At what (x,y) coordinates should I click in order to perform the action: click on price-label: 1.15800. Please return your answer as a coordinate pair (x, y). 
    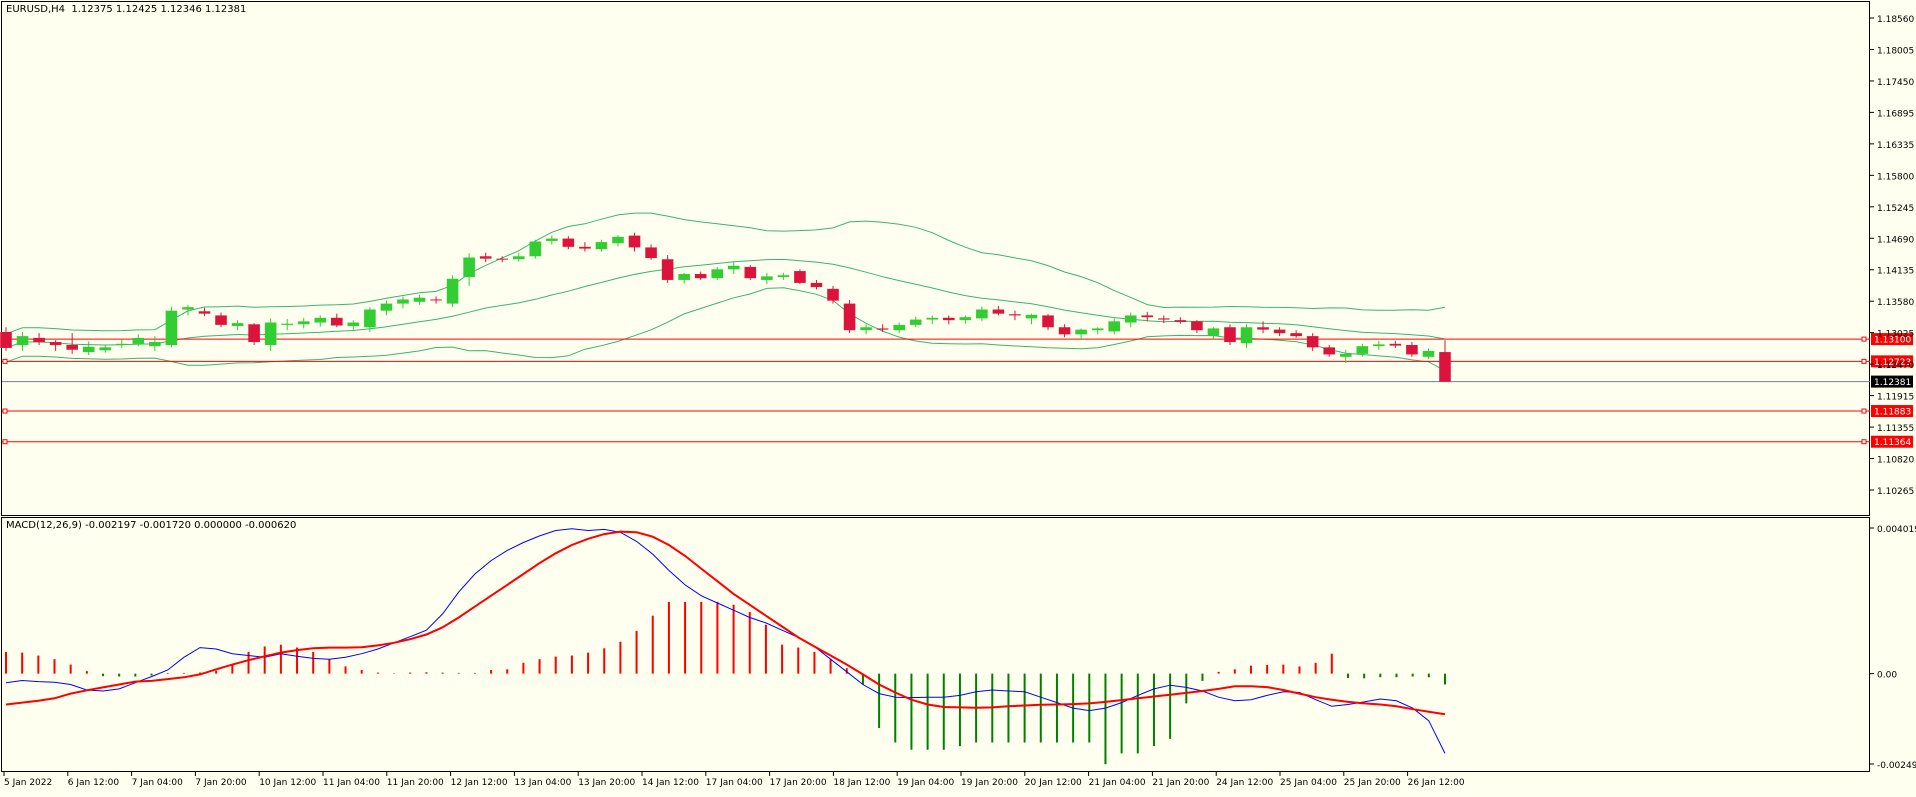
    Looking at the image, I should click on (1895, 177).